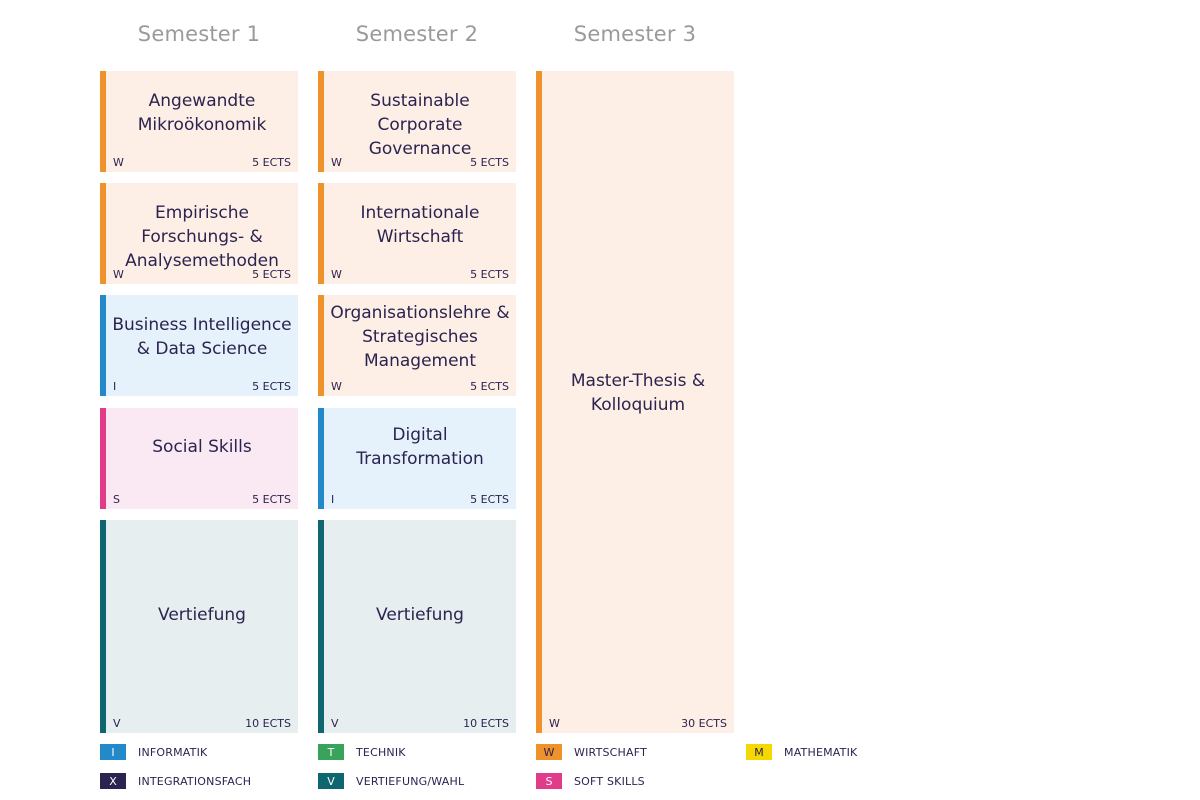  Describe the element at coordinates (417, 34) in the screenshot. I see `semester-2-header: Semester 2` at that location.